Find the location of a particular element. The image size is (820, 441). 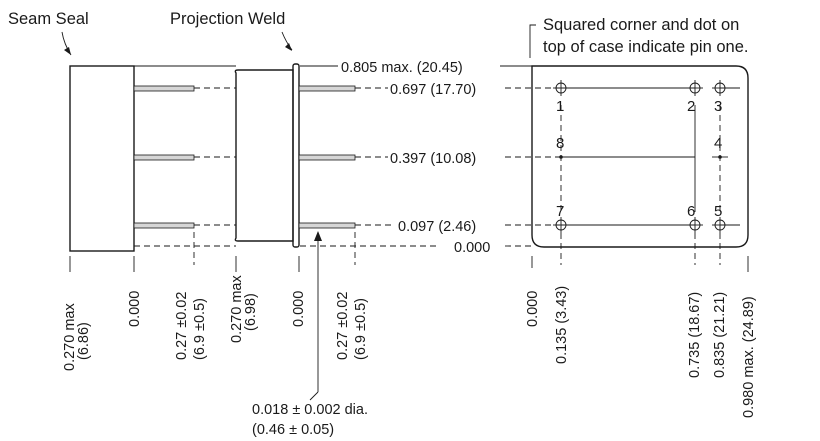

weld-height-label: 0.270 max is located at coordinates (237, 309).